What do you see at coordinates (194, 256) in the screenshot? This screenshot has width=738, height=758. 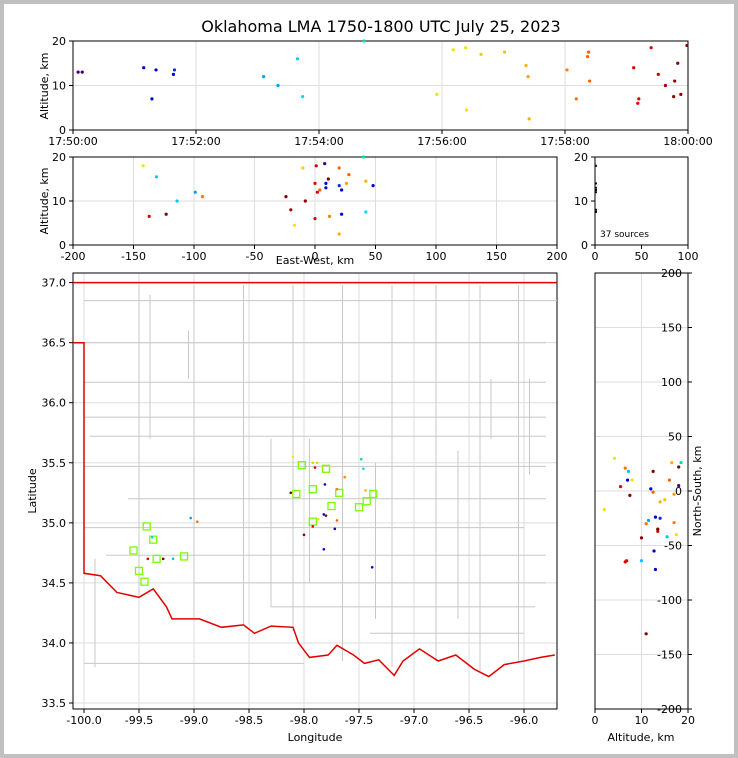 I see `ew-x-tick-label: -100` at bounding box center [194, 256].